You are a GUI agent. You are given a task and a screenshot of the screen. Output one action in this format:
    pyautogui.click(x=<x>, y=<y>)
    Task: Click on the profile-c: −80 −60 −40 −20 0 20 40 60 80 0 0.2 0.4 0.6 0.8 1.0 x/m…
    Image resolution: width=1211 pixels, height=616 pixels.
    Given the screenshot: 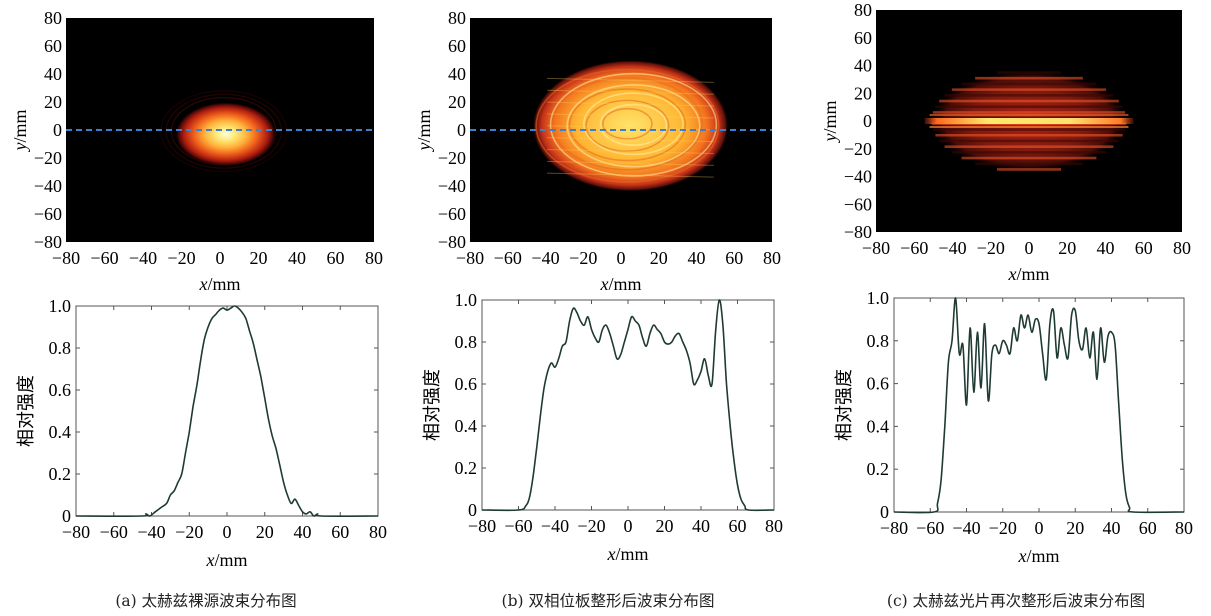 What is the action you would take?
    pyautogui.click(x=1013, y=427)
    